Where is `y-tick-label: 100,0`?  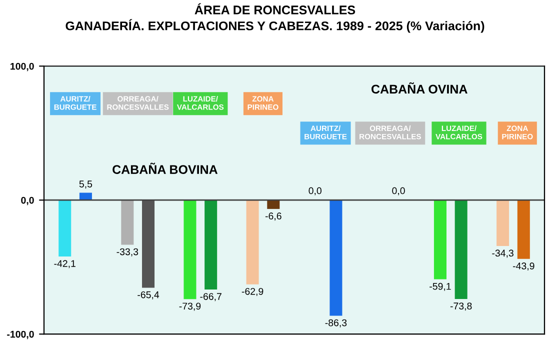 y-tick-label: 100,0 is located at coordinates (22, 67).